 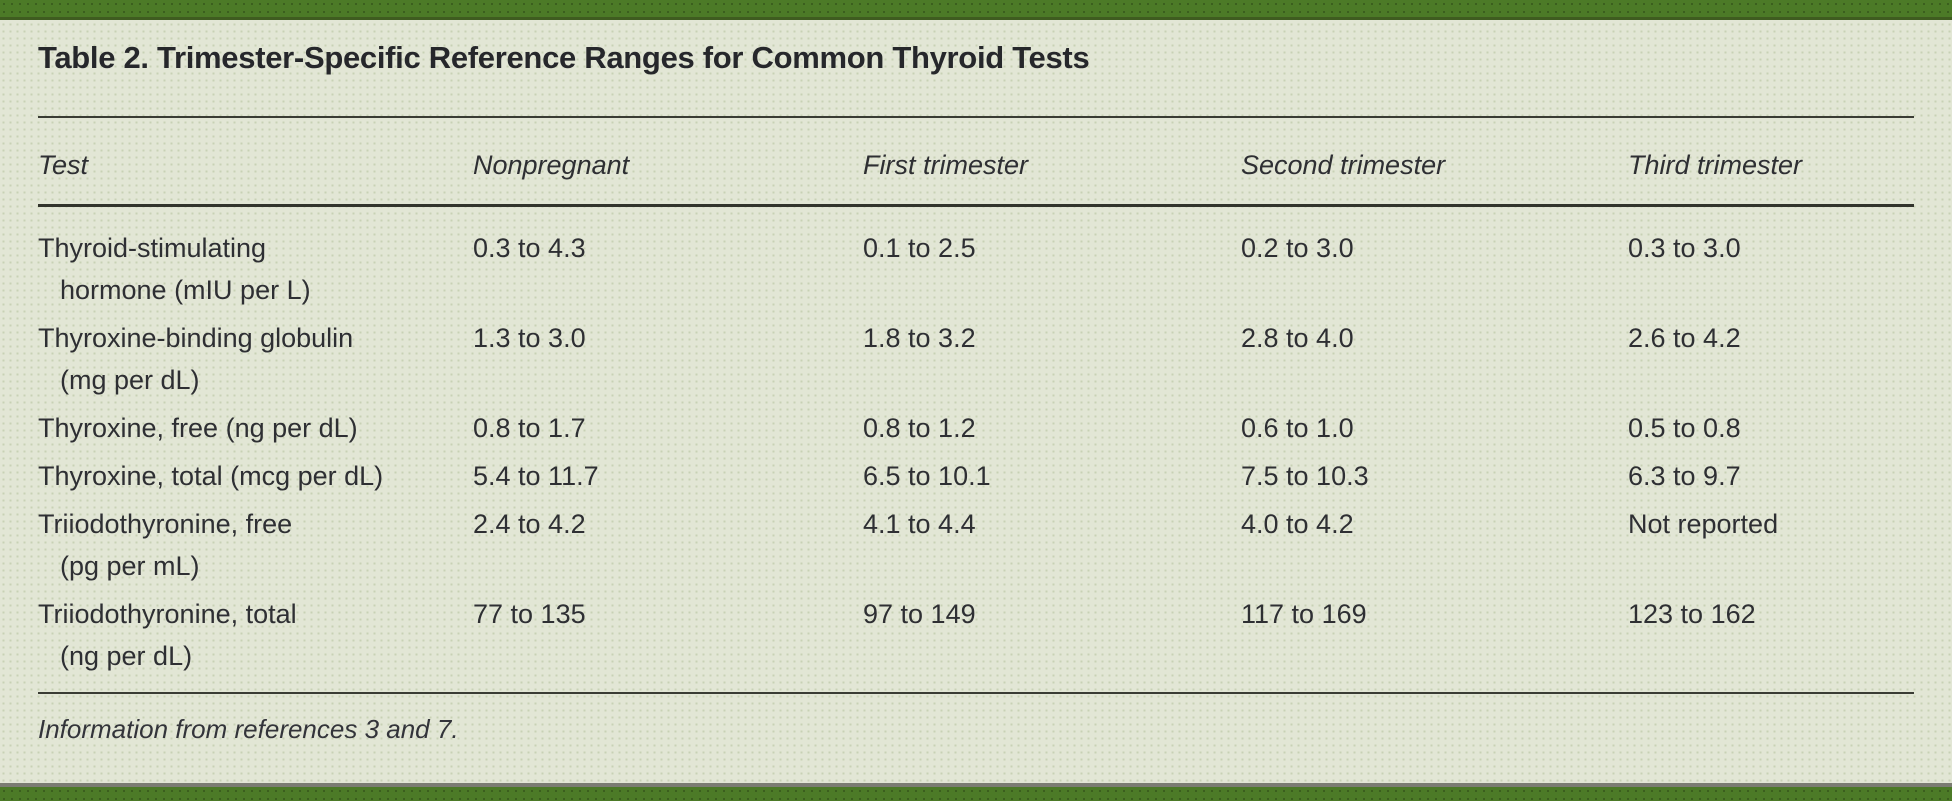 What do you see at coordinates (1305, 476) in the screenshot?
I see `value-cell-second-trimester: 7.5 to 10.3` at bounding box center [1305, 476].